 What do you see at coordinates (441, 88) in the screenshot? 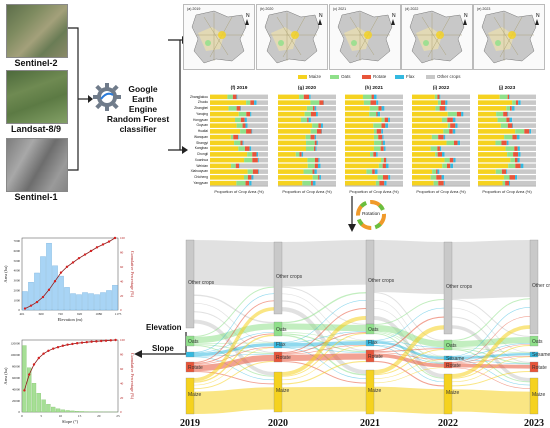
I see `bar-panel-title: (i) 2022` at bounding box center [441, 88].